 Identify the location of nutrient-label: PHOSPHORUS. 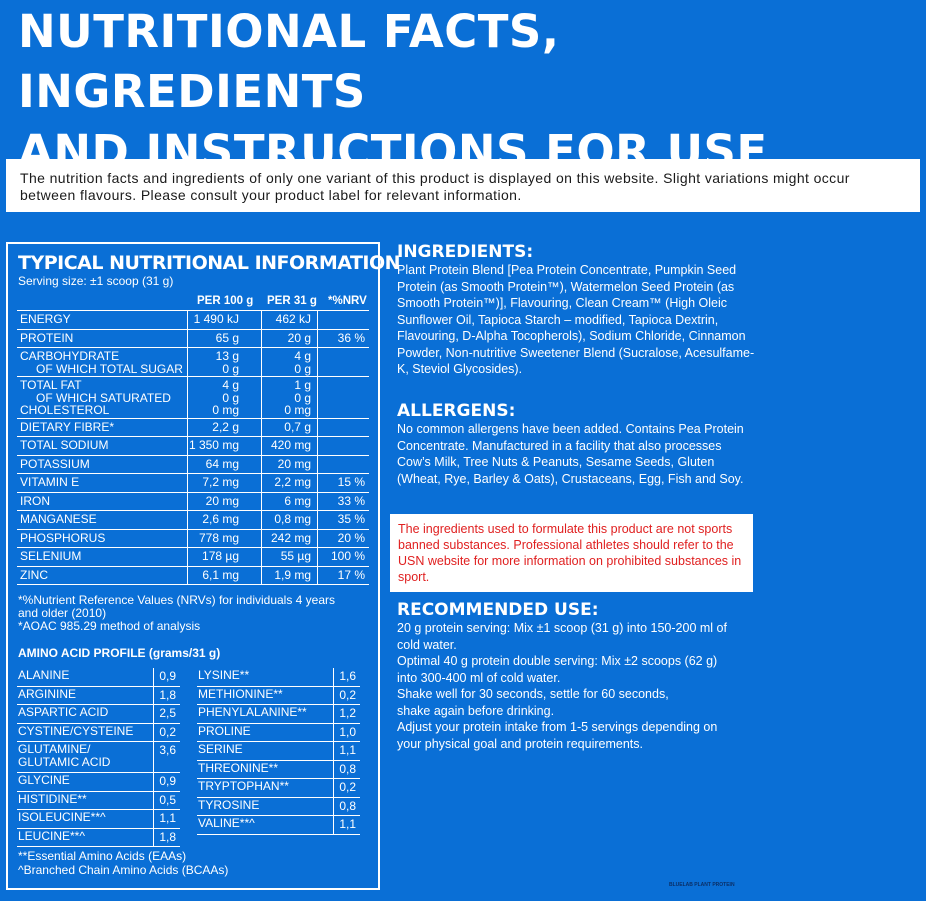
(63, 537).